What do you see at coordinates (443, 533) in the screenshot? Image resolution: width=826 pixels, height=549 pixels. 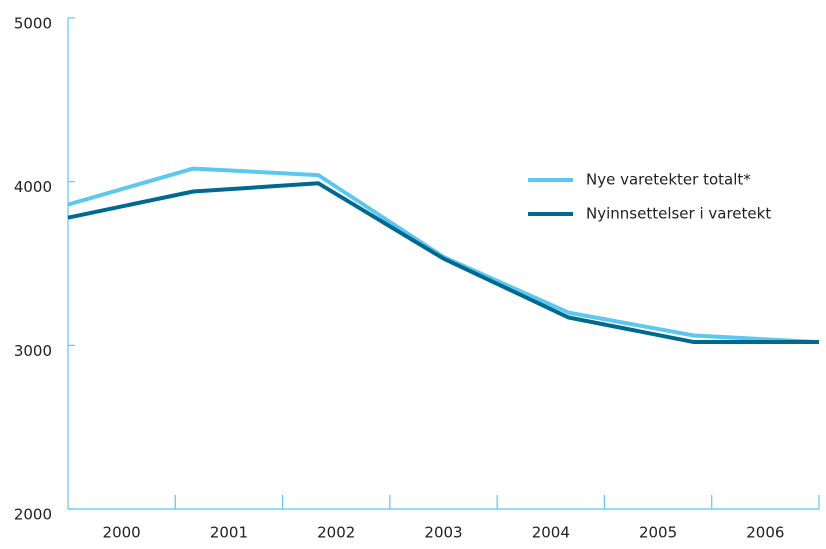 I see `x-tick-label: 2003` at bounding box center [443, 533].